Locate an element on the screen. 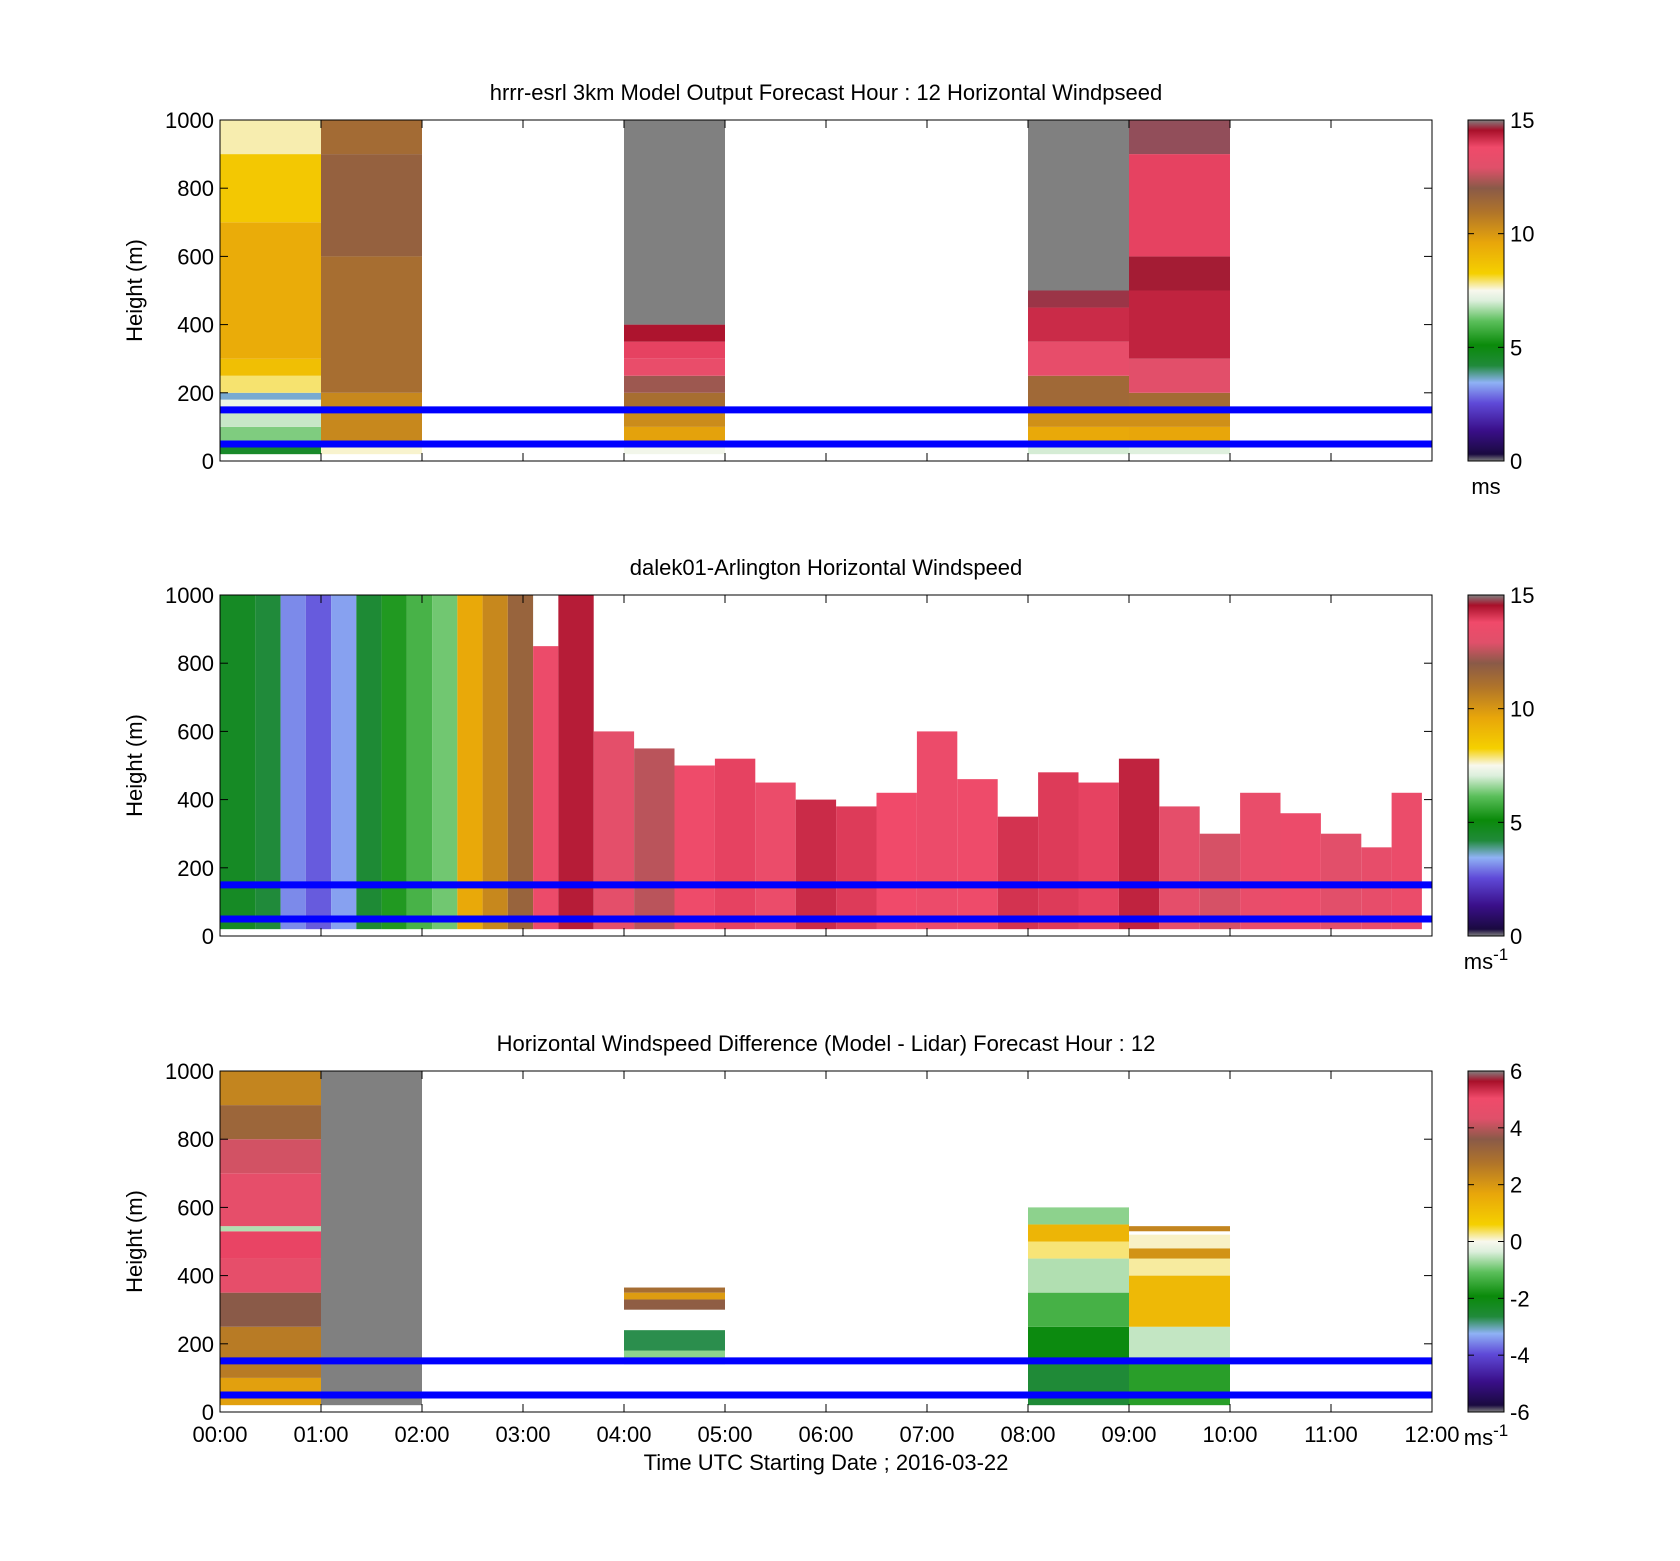 This screenshot has height=1561, width=1680. x-tick-label: 04:00 is located at coordinates (623, 1434).